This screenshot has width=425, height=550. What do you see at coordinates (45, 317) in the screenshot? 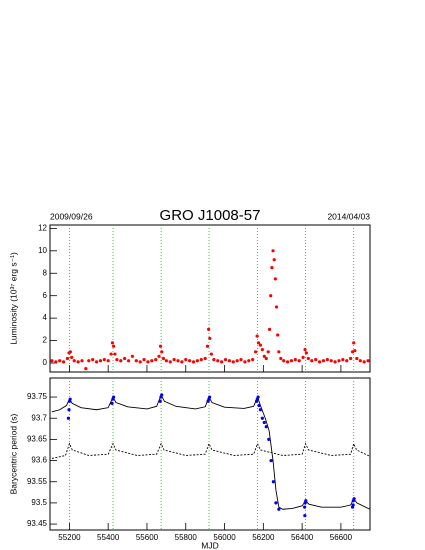
I see `y-tick-label: 4` at bounding box center [45, 317].